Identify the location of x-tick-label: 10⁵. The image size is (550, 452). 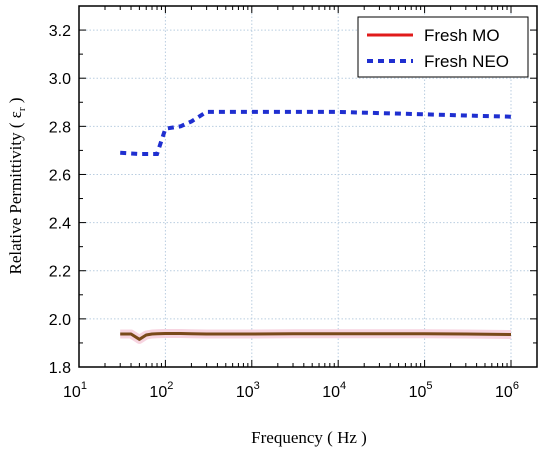
(421, 390).